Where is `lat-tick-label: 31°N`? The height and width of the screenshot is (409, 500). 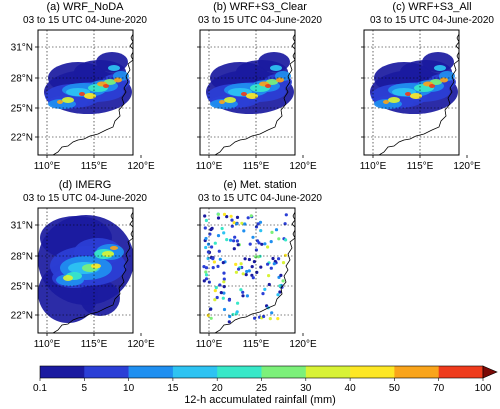
lat-tick-label: 31°N is located at coordinates (22, 48).